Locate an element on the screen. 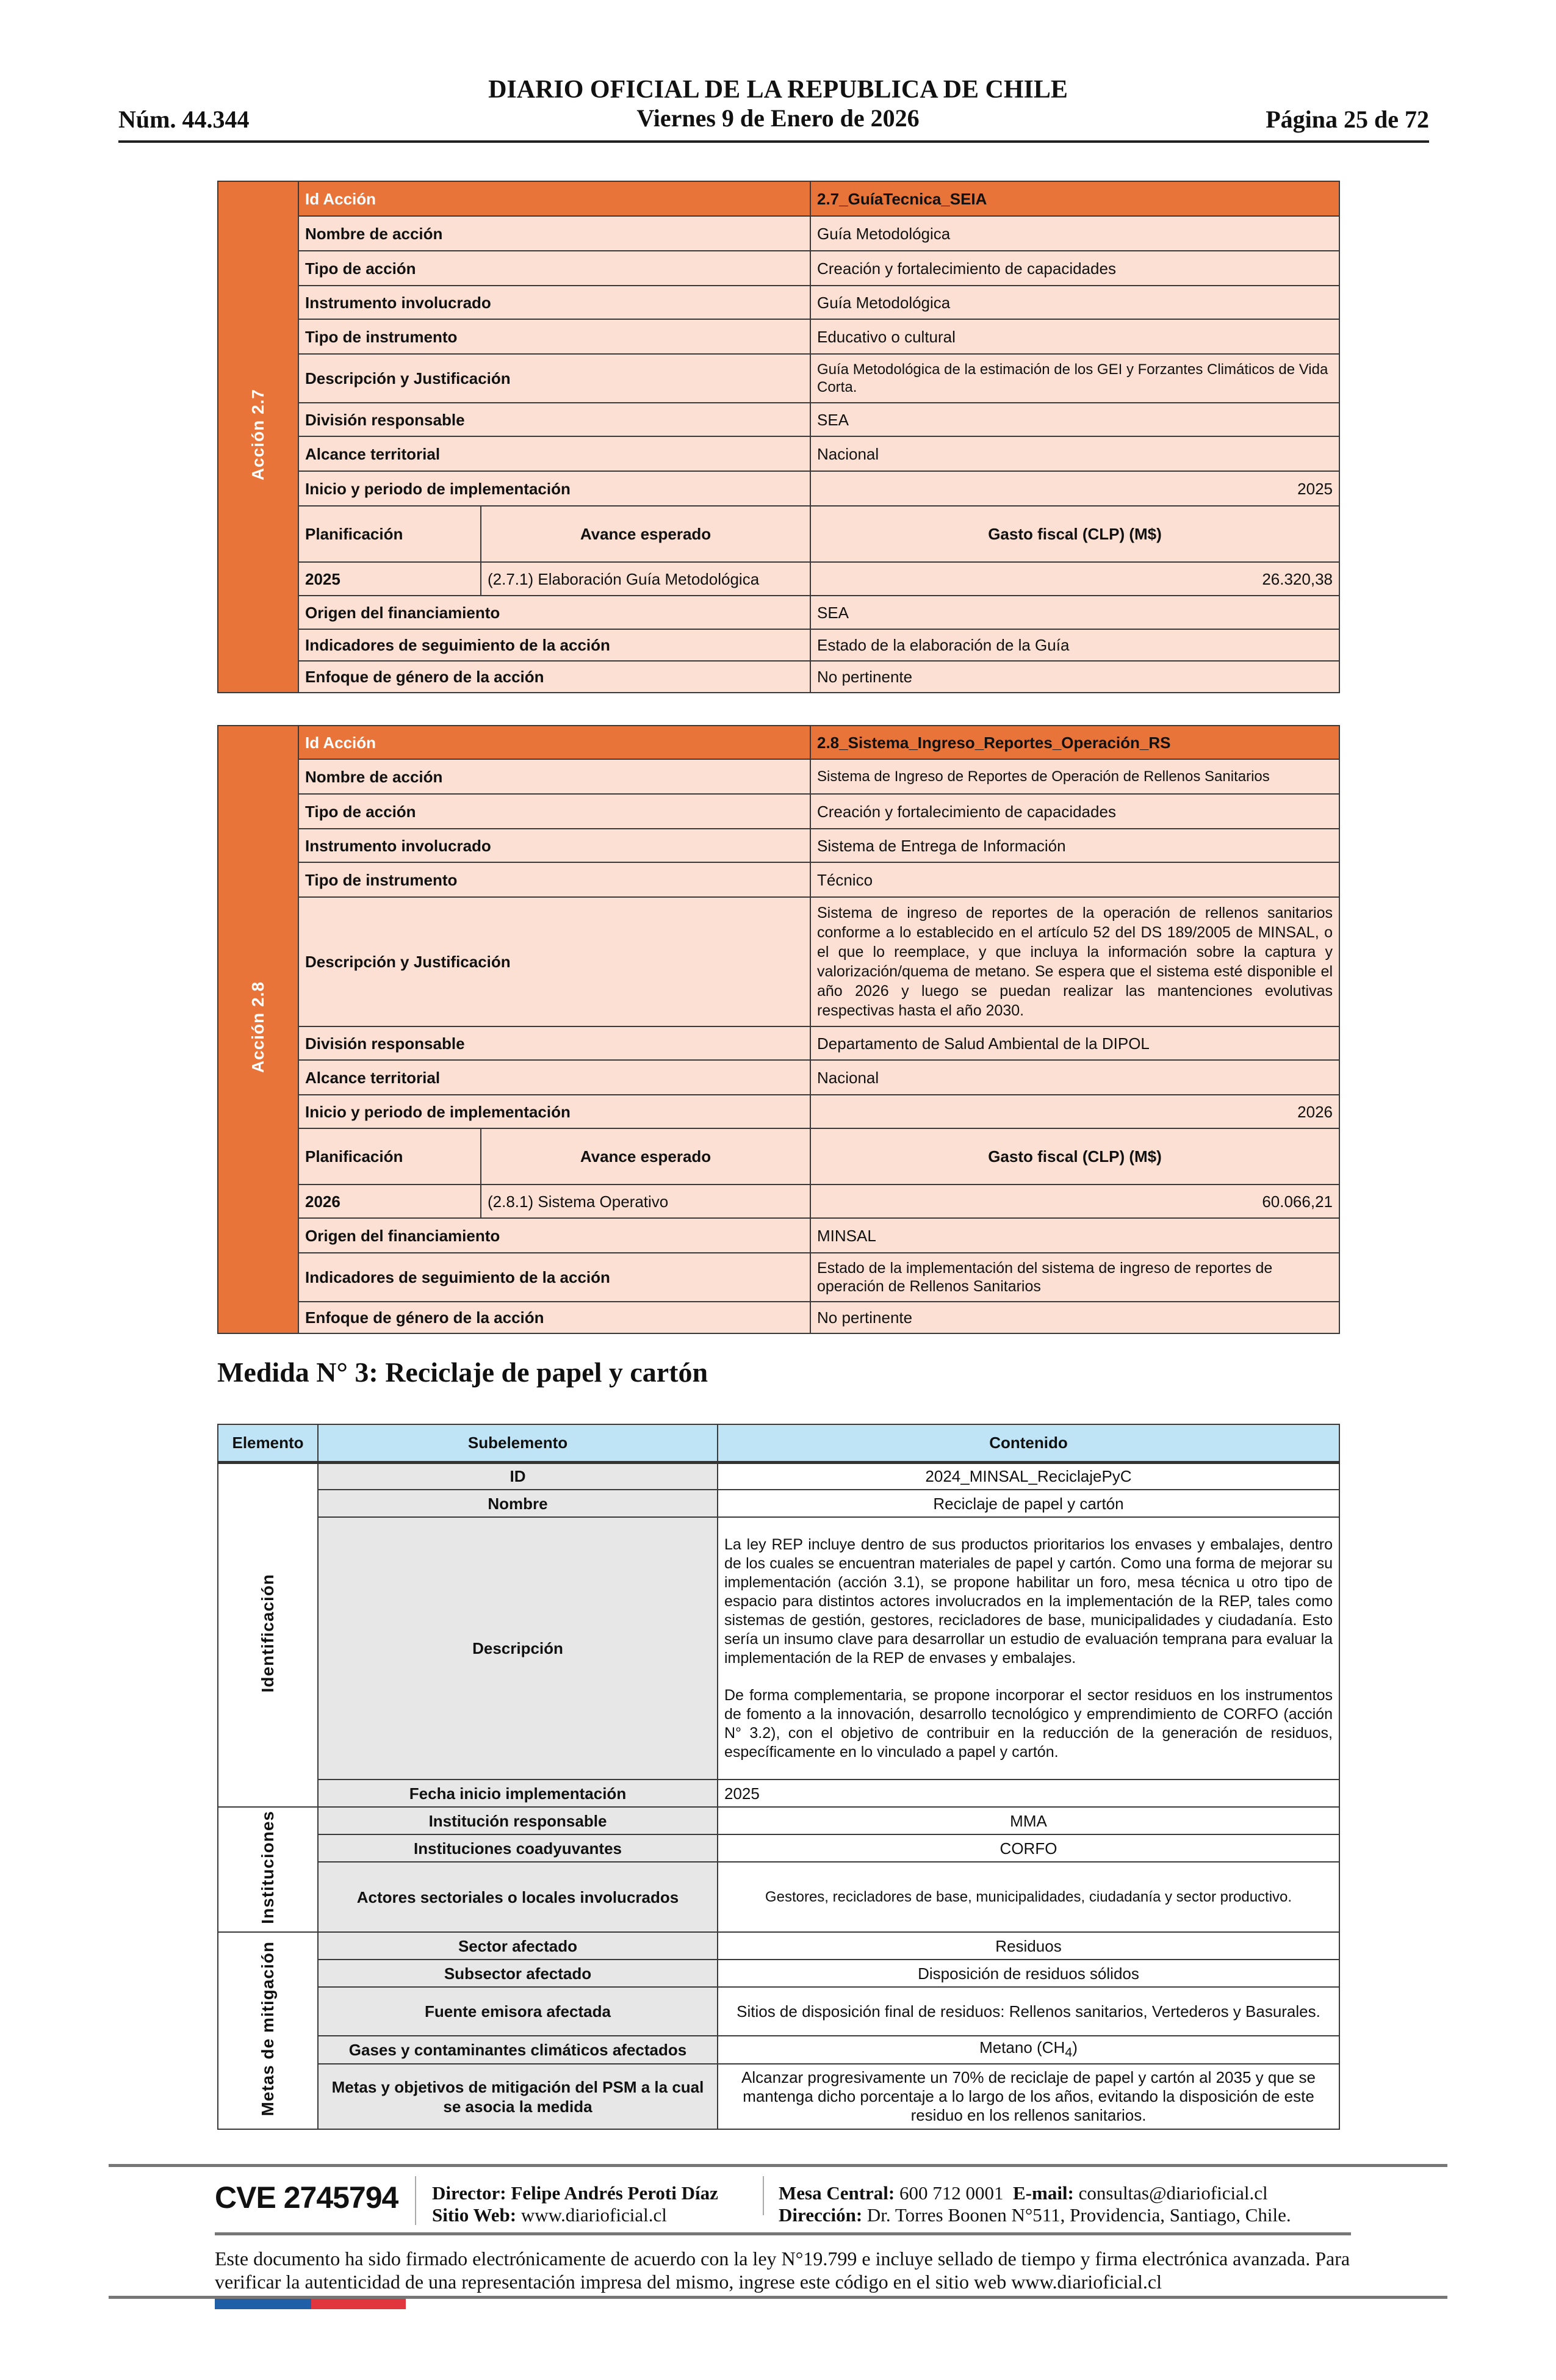  content: 2024_MINSAL_ReciclajePyC is located at coordinates (1029, 1476).